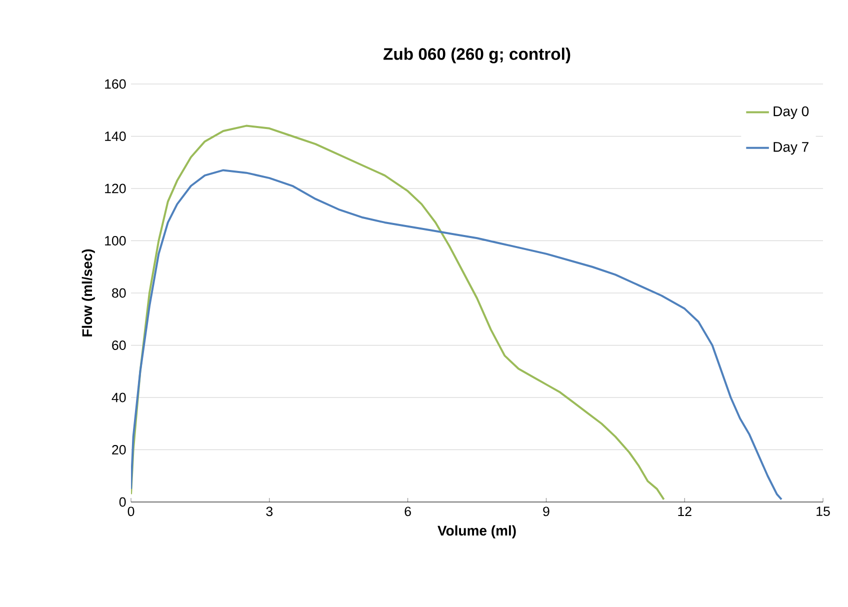 The image size is (848, 607). Describe the element at coordinates (407, 511) in the screenshot. I see `x-tick-label: 6` at that location.